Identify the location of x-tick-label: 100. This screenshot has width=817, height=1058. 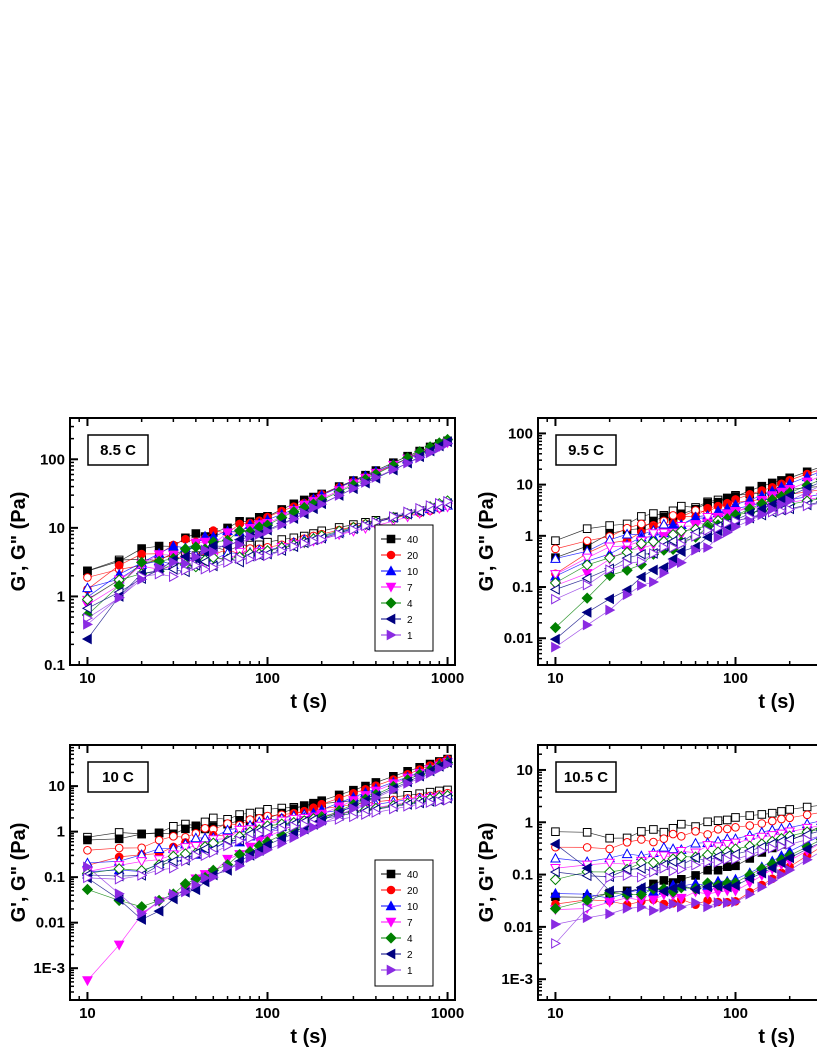
(735, 678).